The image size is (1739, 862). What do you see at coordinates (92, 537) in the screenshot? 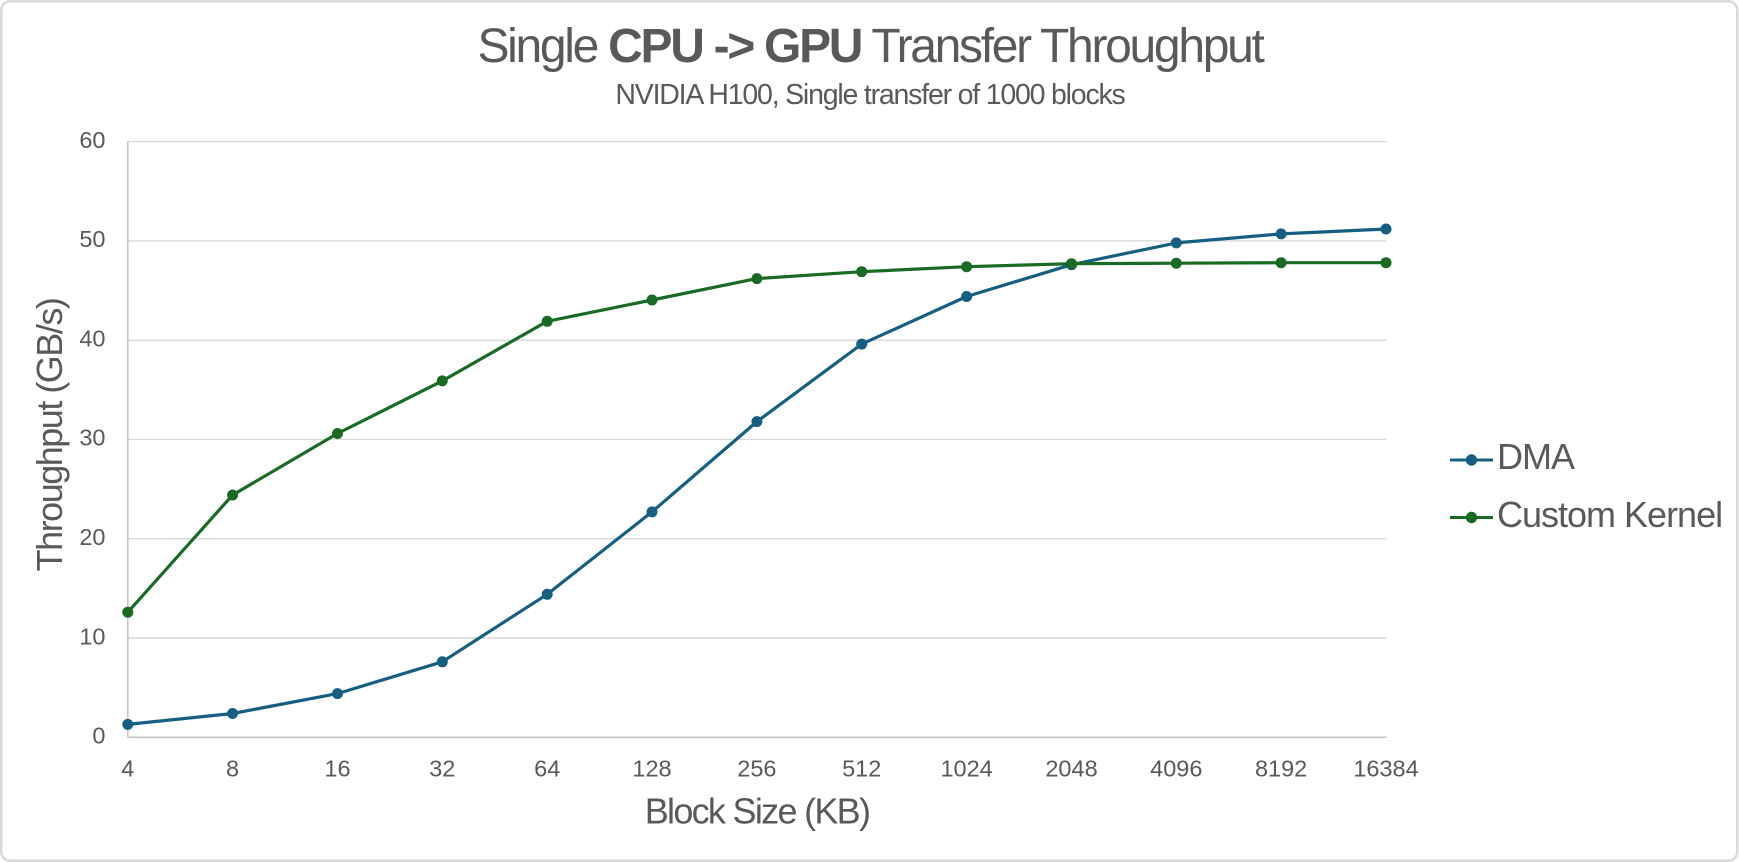
I see `svg-text: 20` at bounding box center [92, 537].